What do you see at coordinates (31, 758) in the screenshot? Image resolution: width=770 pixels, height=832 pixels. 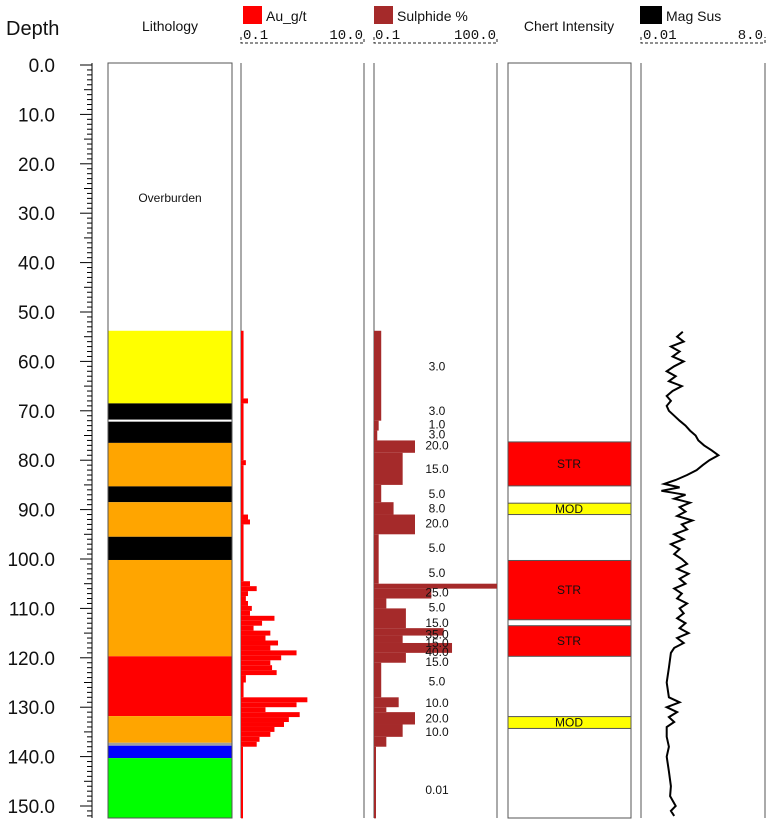 I see `depth-tick-label: 140.0` at bounding box center [31, 758].